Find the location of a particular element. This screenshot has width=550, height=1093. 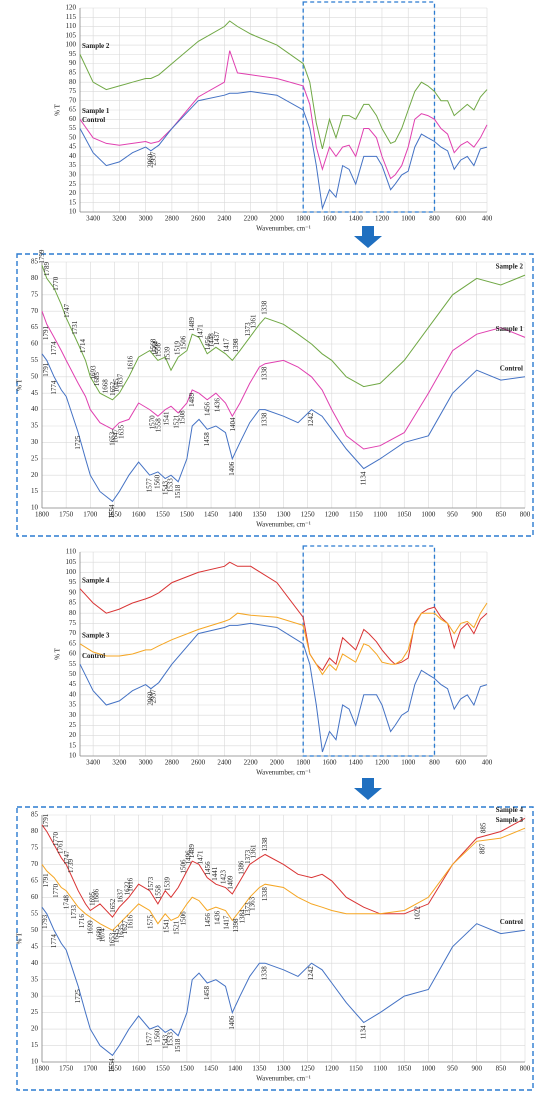

peak-label: 1386 is located at coordinates (242, 867).